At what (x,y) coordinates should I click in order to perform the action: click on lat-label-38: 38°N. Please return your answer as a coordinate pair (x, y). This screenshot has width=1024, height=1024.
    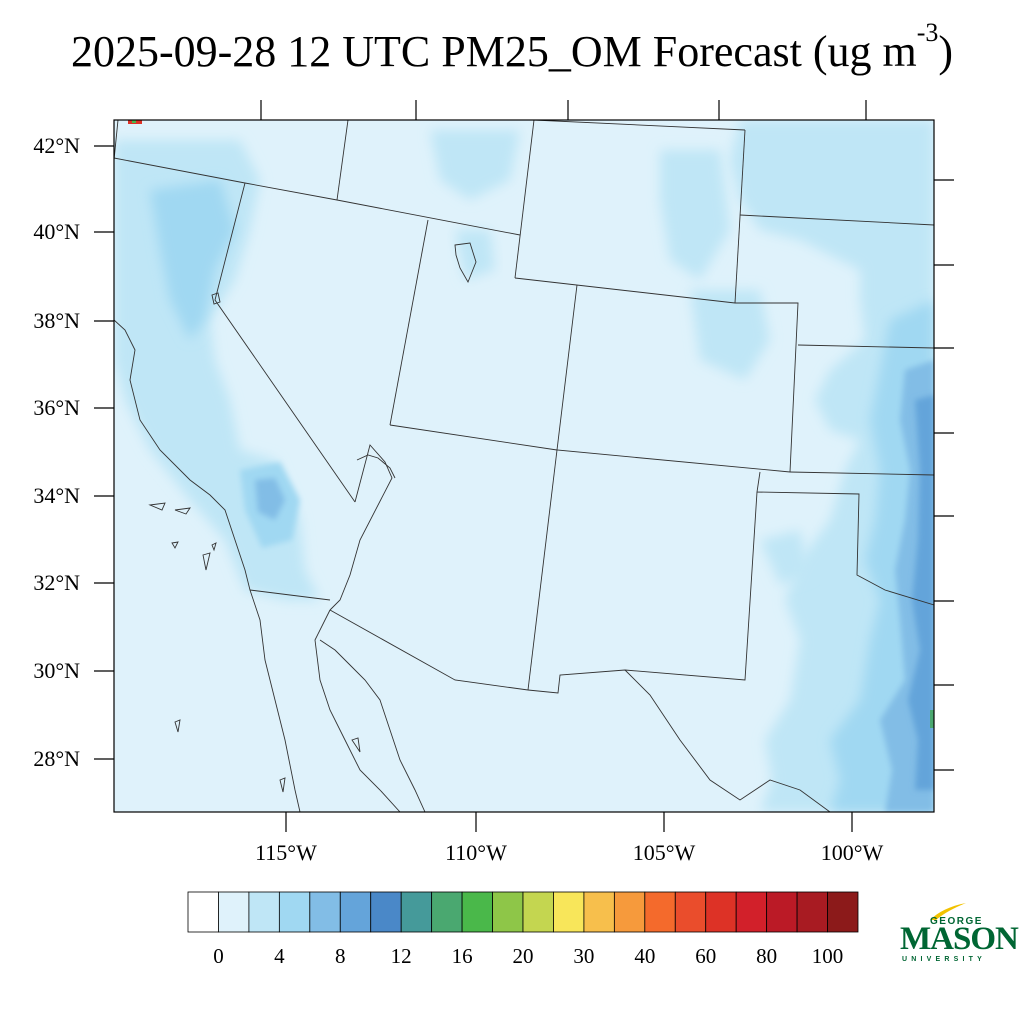
    Looking at the image, I should click on (56, 320).